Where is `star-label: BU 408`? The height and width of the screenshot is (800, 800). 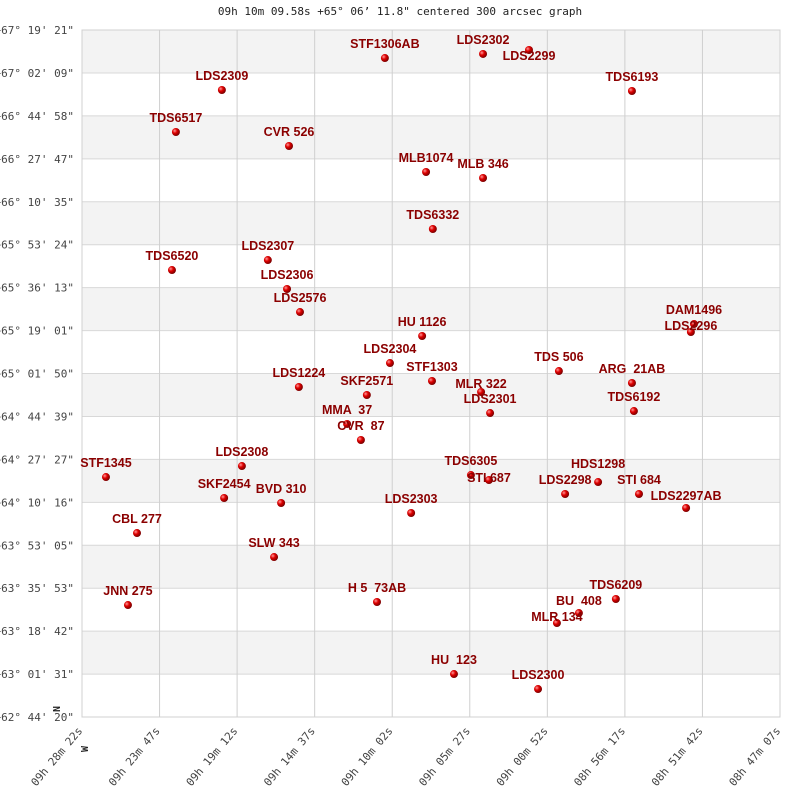
star-label: BU 408 is located at coordinates (579, 601).